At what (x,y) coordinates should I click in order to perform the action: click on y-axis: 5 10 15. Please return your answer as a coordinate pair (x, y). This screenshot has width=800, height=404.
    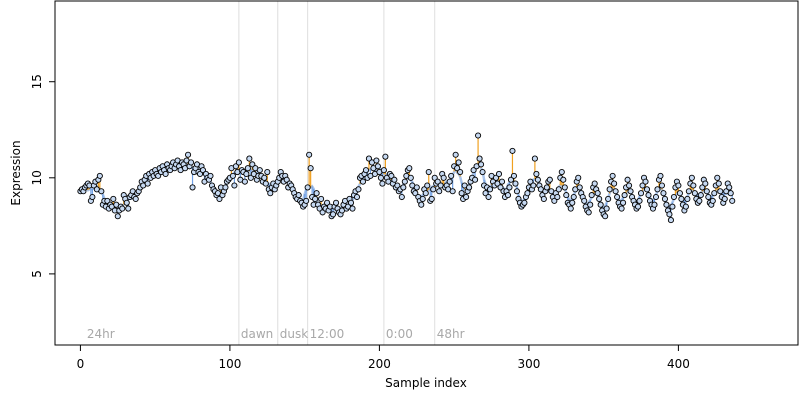
    Looking at the image, I should click on (42, 176).